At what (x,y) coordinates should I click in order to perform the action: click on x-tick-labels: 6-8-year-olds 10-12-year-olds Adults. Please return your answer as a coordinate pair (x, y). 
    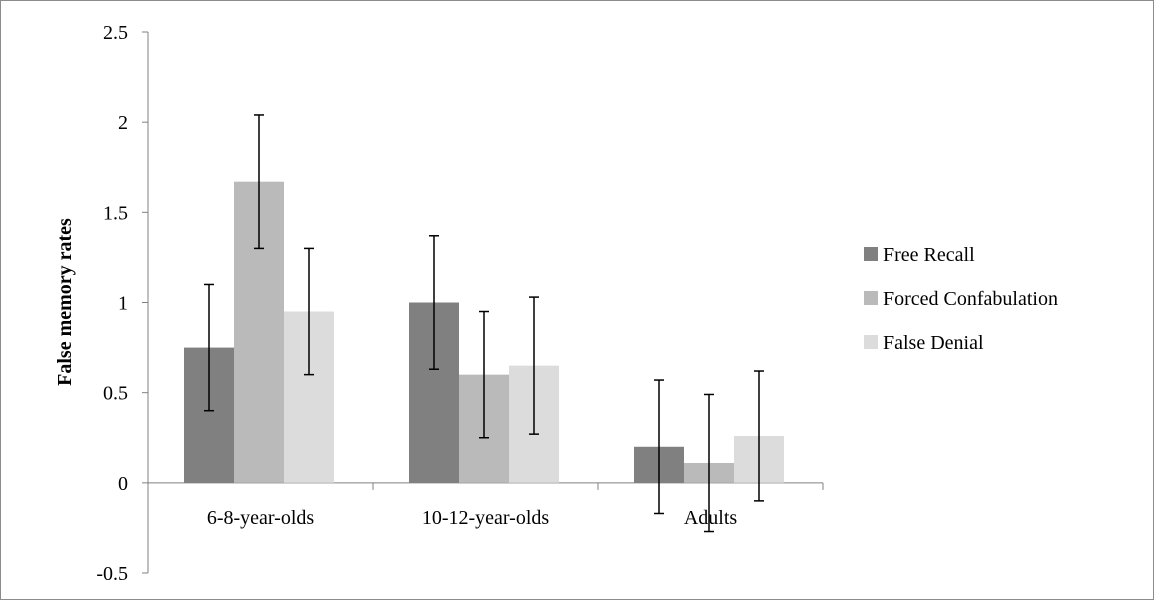
    Looking at the image, I should click on (472, 518).